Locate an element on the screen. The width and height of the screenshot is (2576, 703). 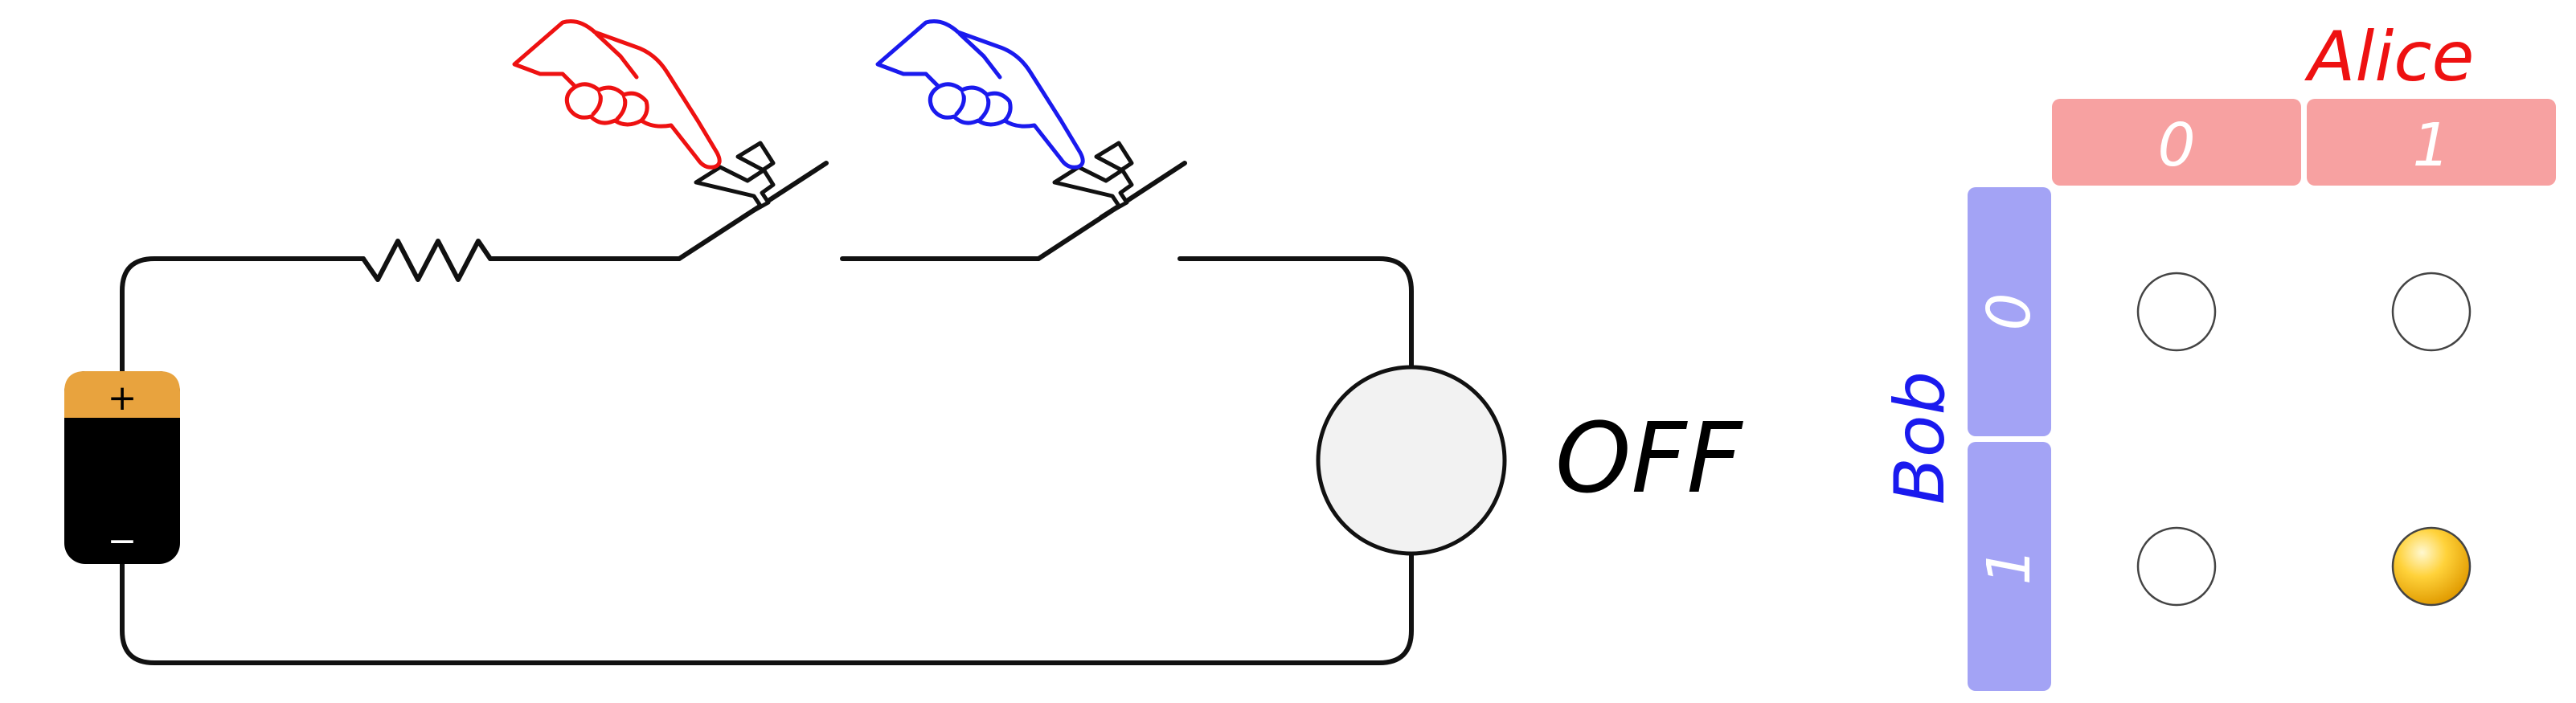
bob-input-1-header is located at coordinates (2009, 566).